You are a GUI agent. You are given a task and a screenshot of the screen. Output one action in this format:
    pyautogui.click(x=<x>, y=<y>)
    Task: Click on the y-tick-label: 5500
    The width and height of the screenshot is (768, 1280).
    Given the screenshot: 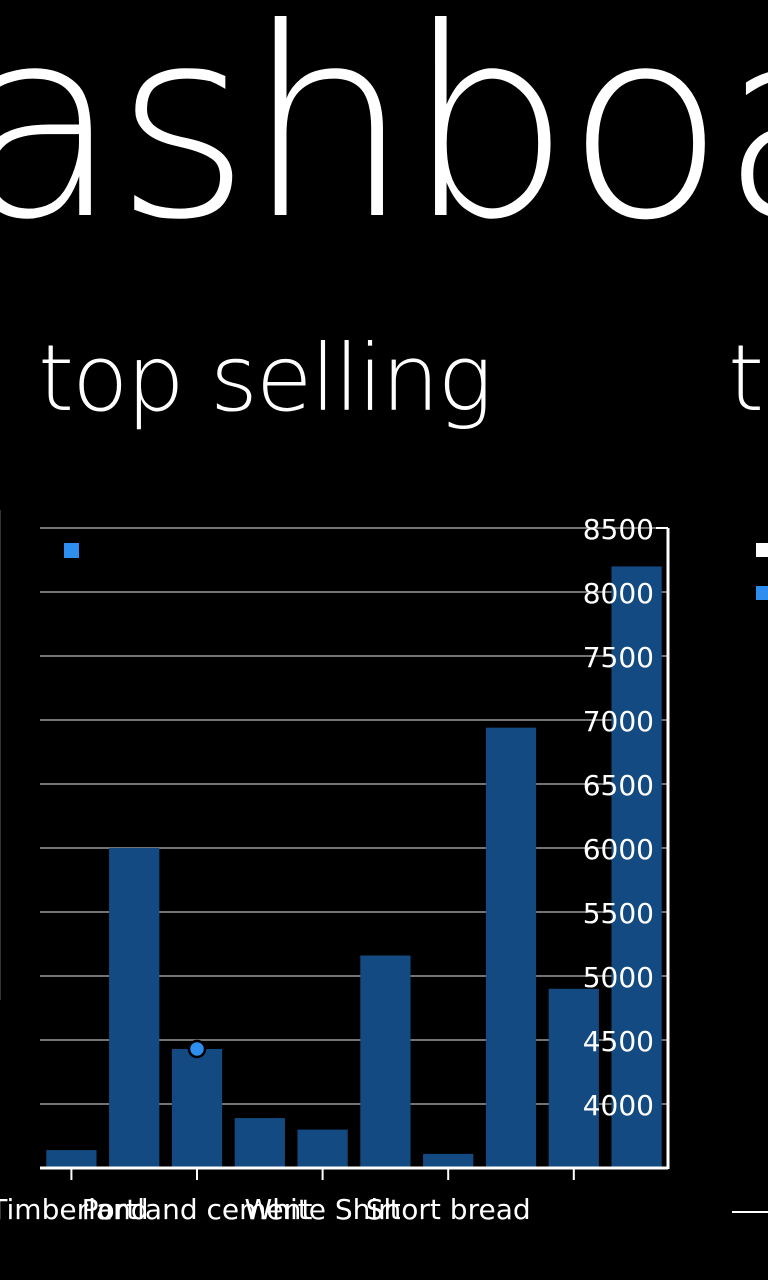 What is the action you would take?
    pyautogui.click(x=618, y=913)
    